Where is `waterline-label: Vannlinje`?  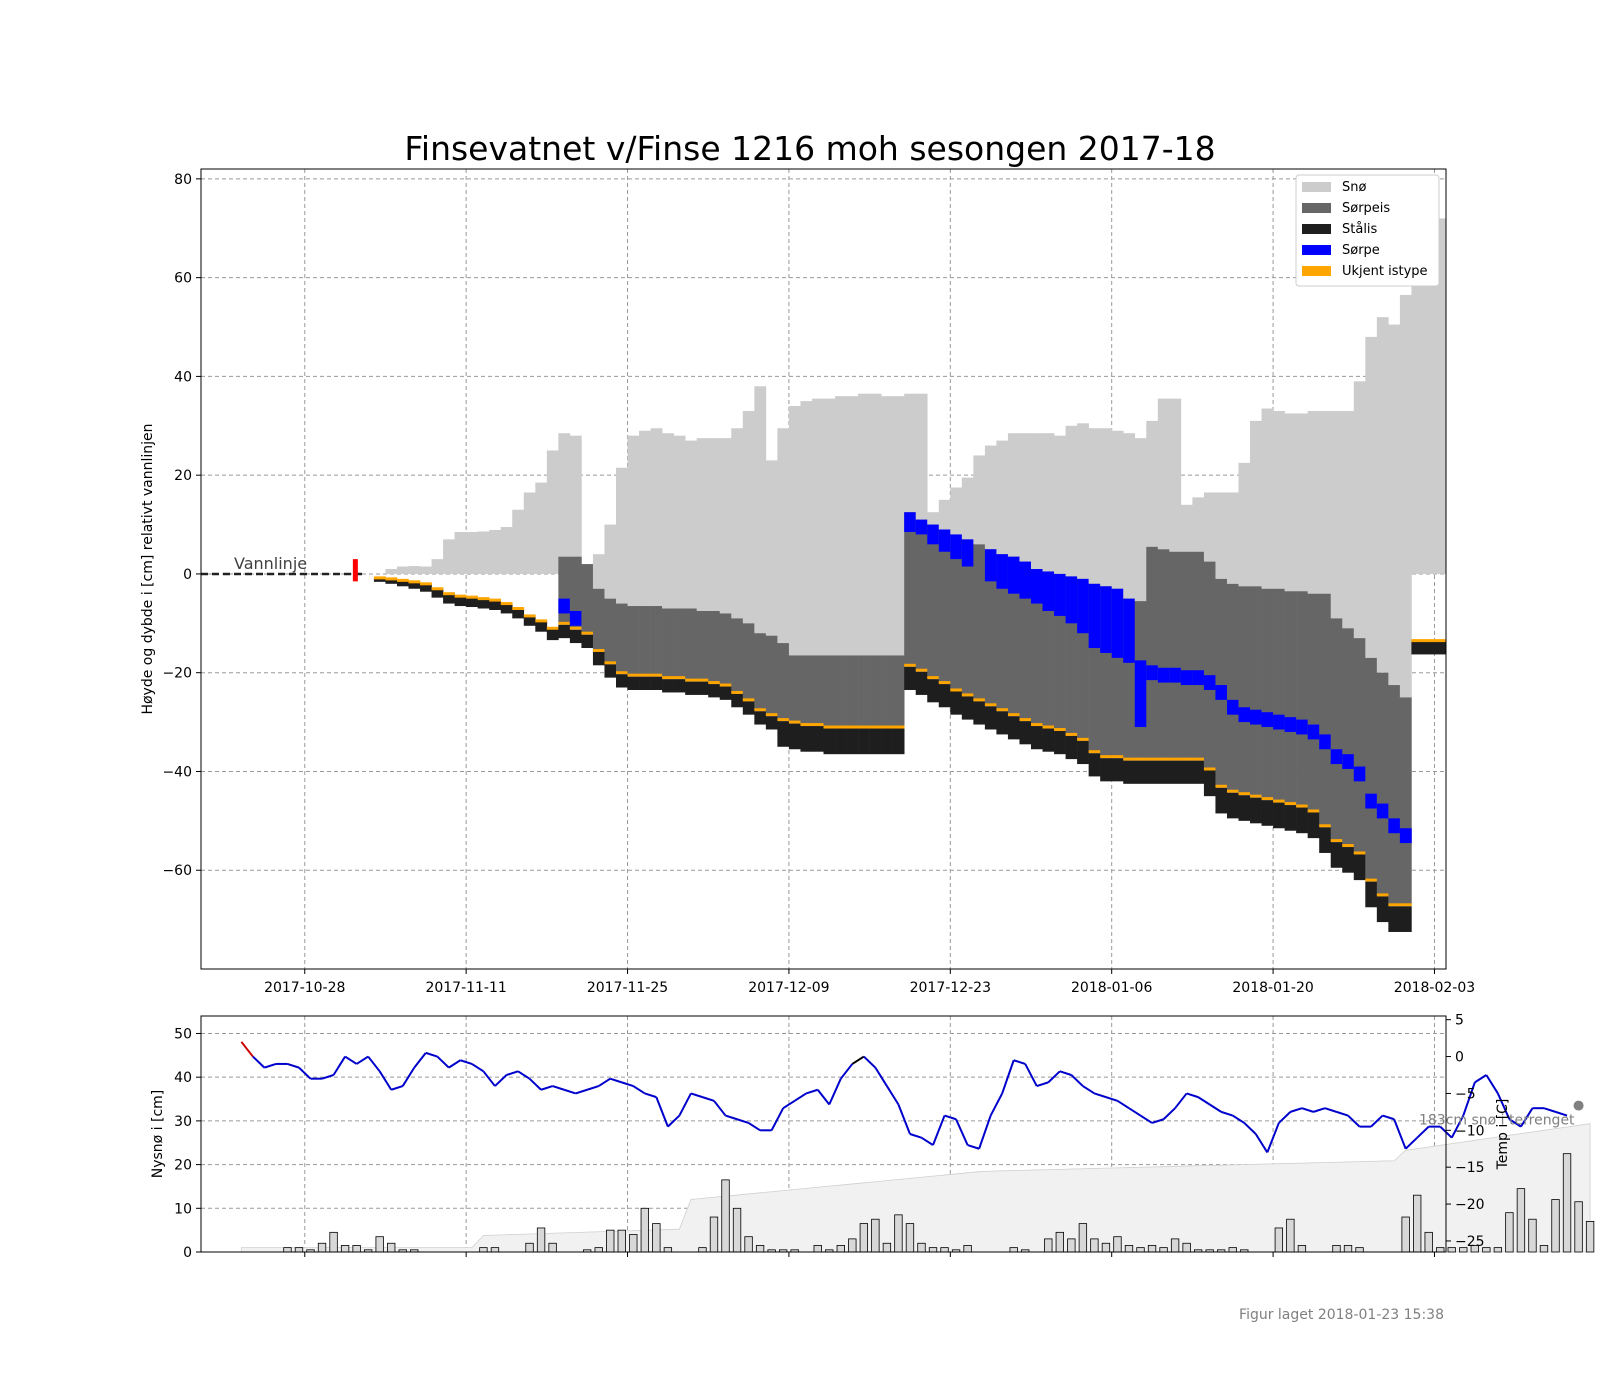
waterline-label: Vannlinje is located at coordinates (270, 563).